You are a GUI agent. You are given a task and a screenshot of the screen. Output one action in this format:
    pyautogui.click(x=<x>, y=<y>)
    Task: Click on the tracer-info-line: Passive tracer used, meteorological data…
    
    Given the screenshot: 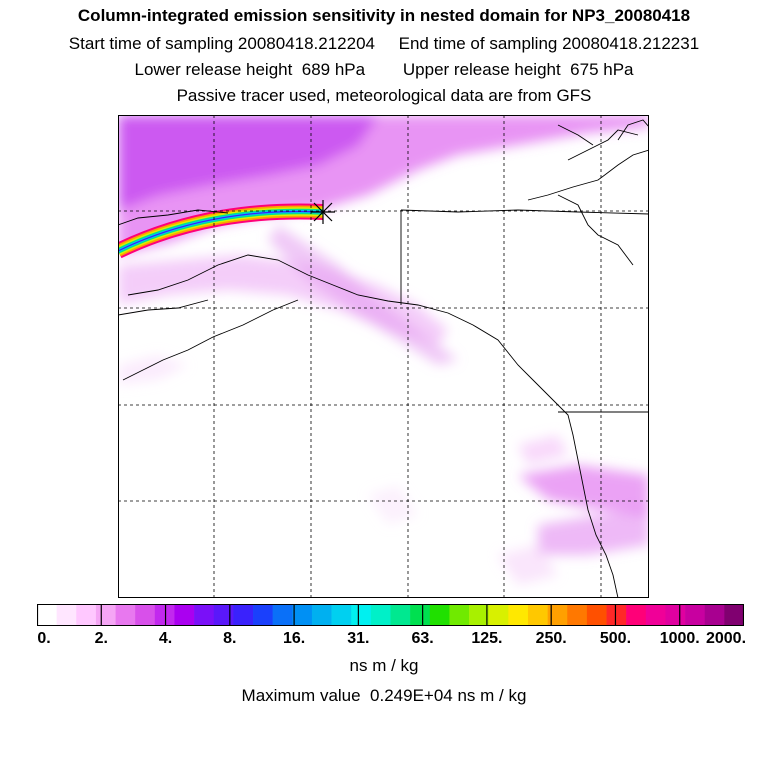 What is the action you would take?
    pyautogui.click(x=384, y=95)
    